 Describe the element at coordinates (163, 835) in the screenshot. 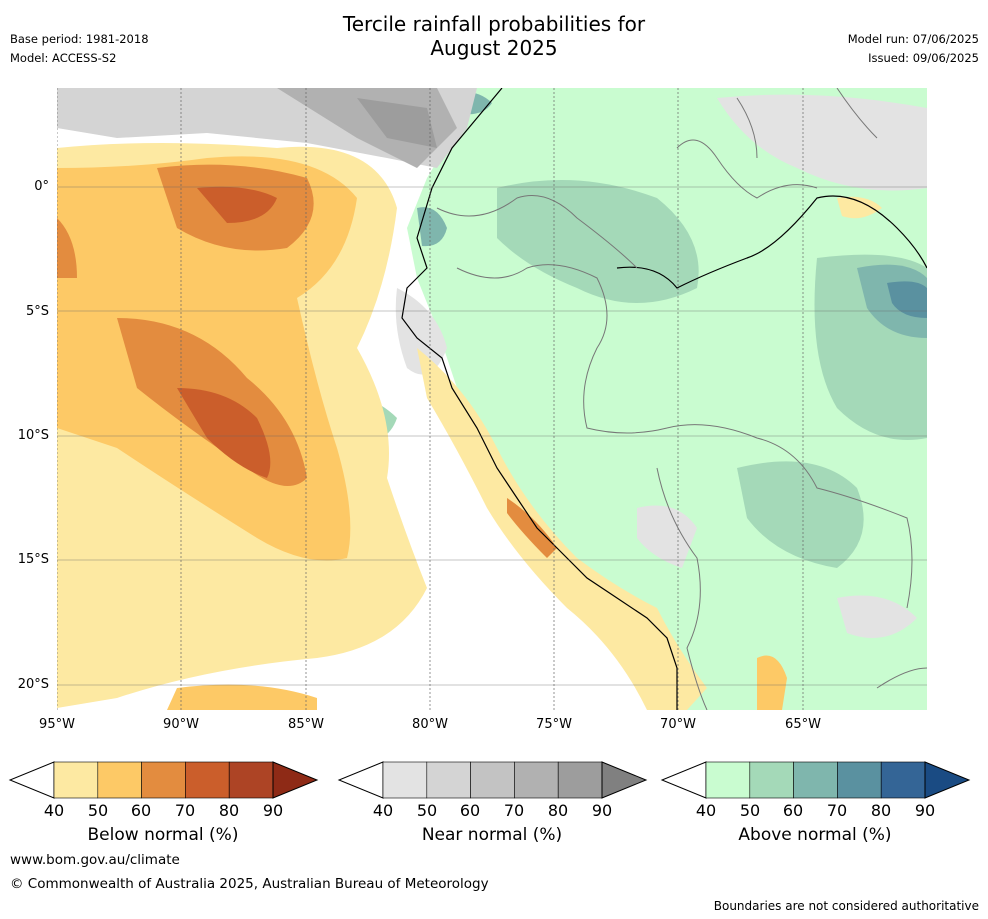

I see `below-normal-label: Below normal (%)` at that location.